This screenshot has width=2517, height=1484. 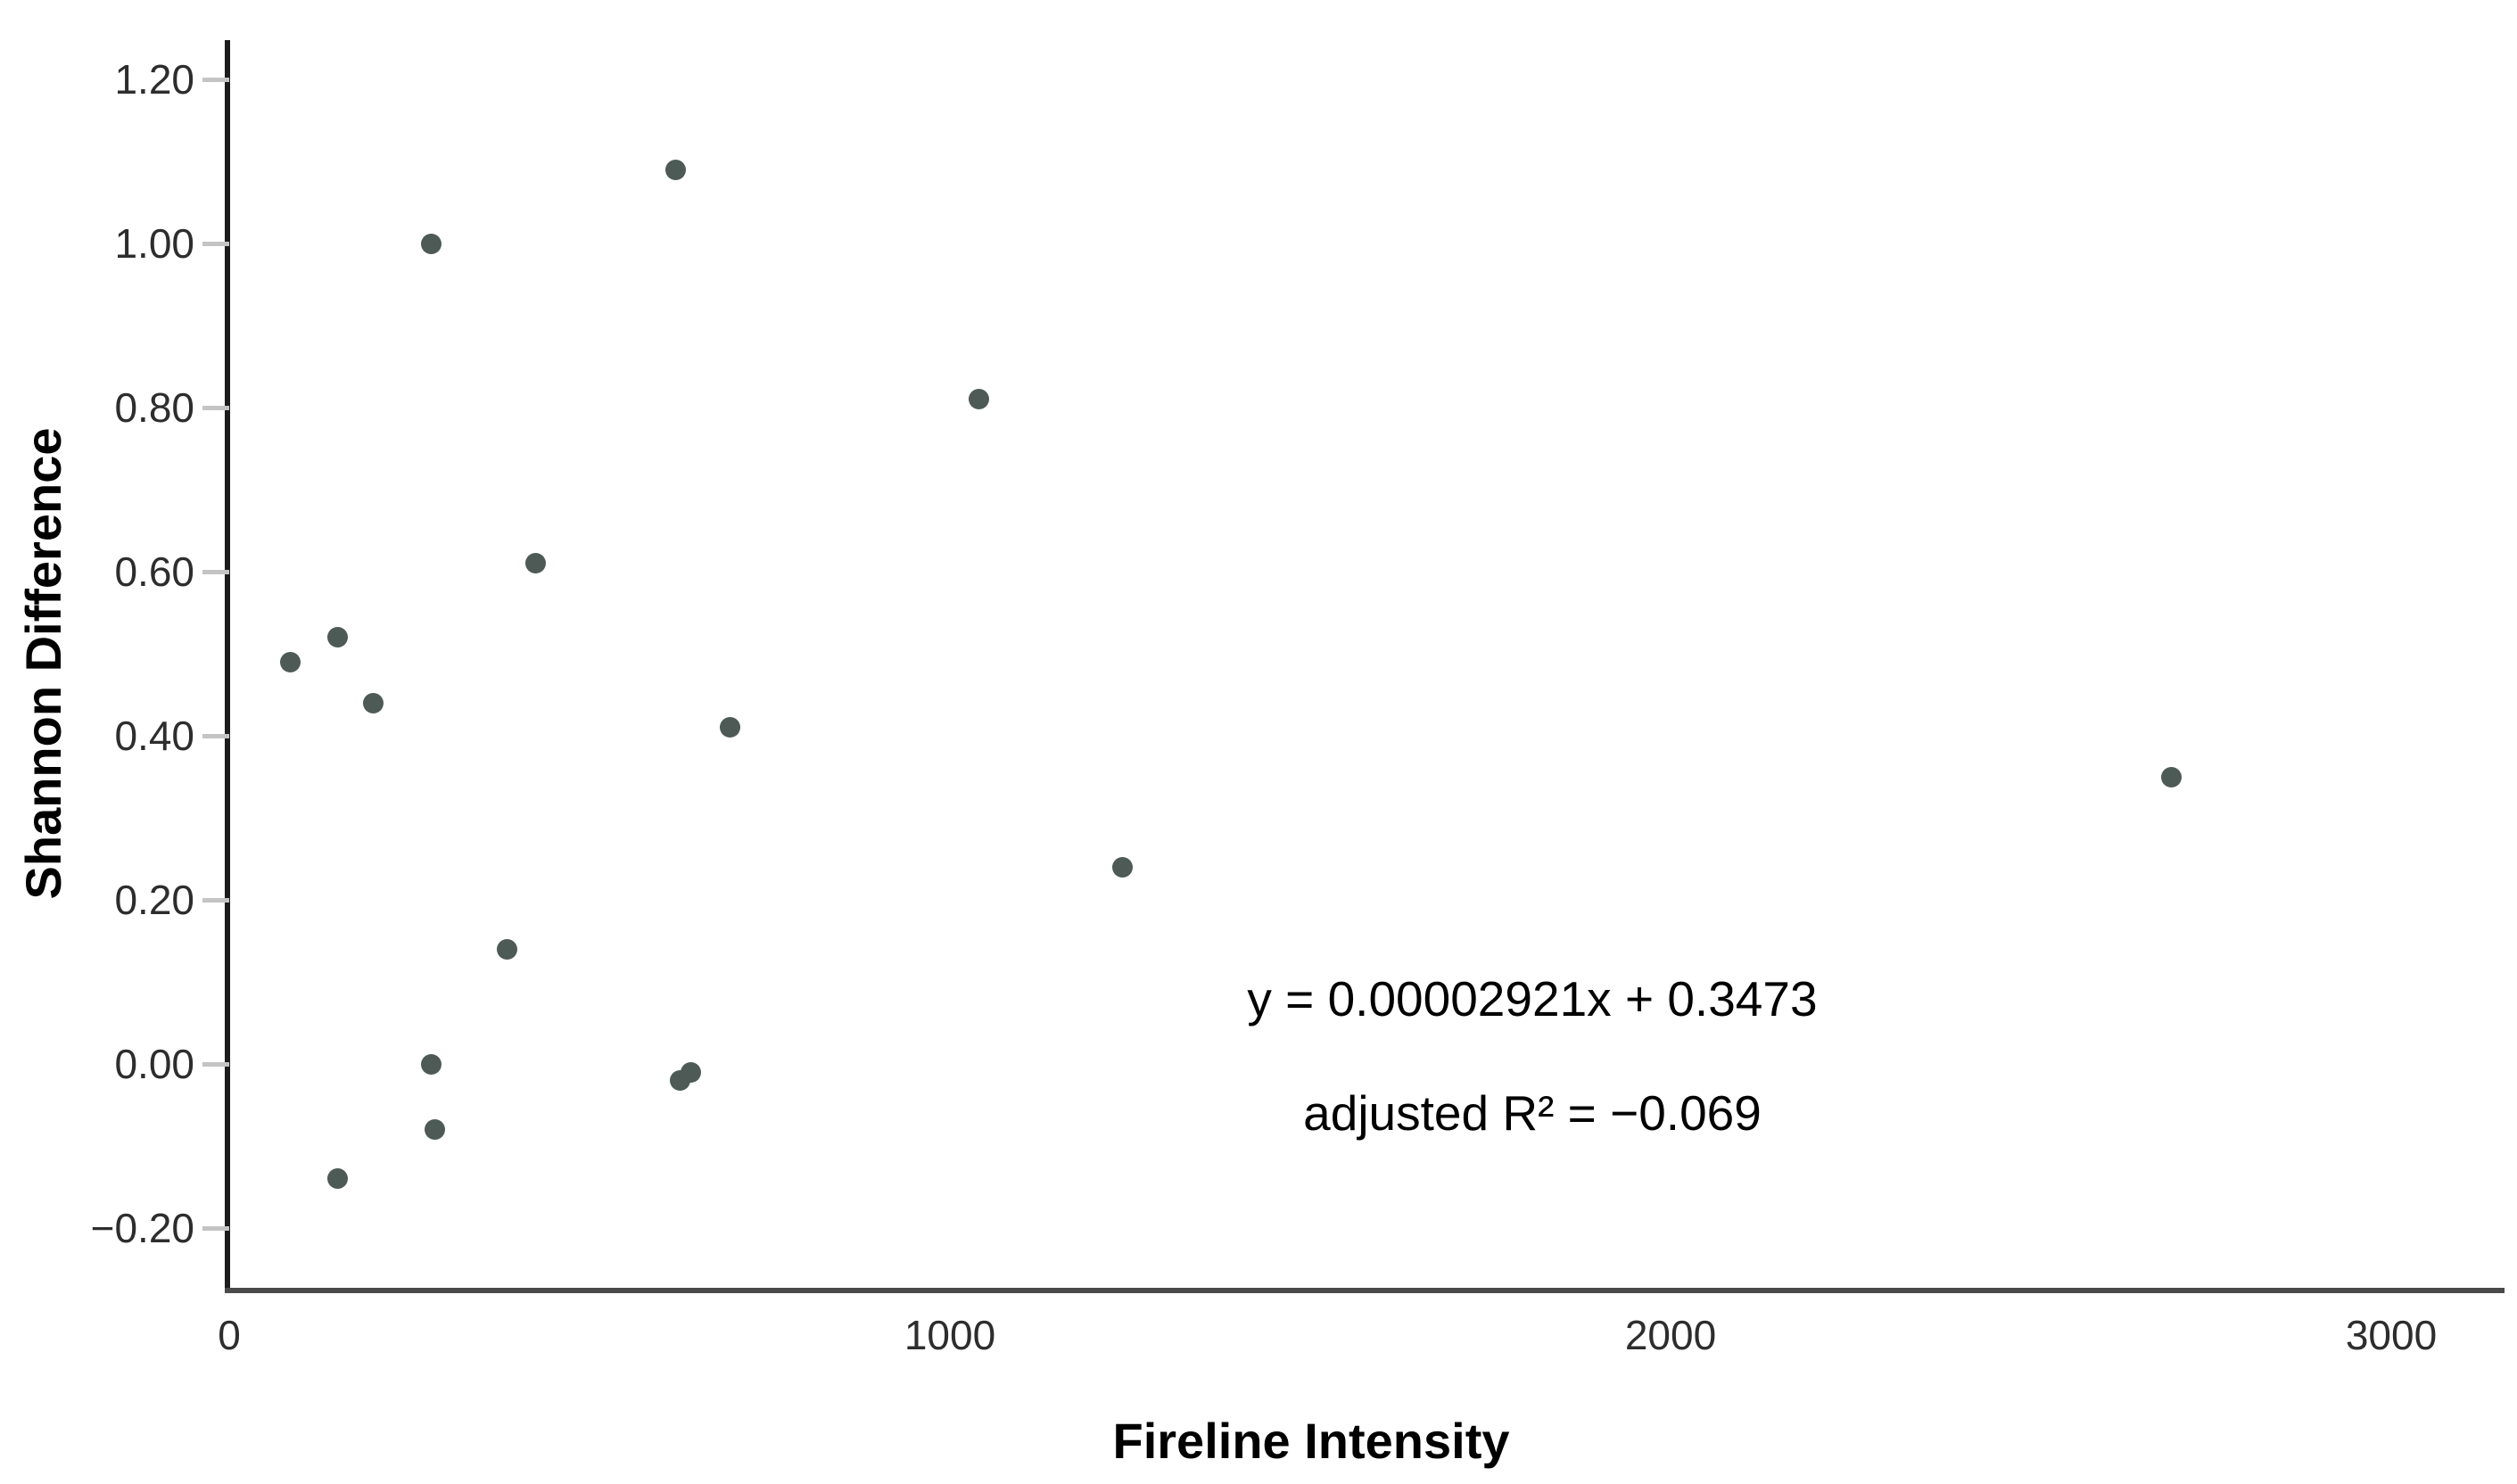 I want to click on y-tick-label: 0.80, so click(x=154, y=407).